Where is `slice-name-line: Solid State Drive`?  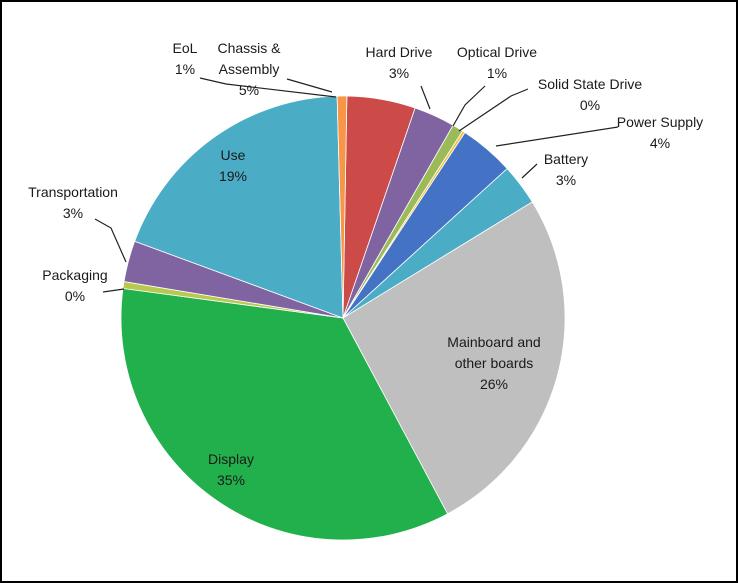 slice-name-line: Solid State Drive is located at coordinates (590, 84).